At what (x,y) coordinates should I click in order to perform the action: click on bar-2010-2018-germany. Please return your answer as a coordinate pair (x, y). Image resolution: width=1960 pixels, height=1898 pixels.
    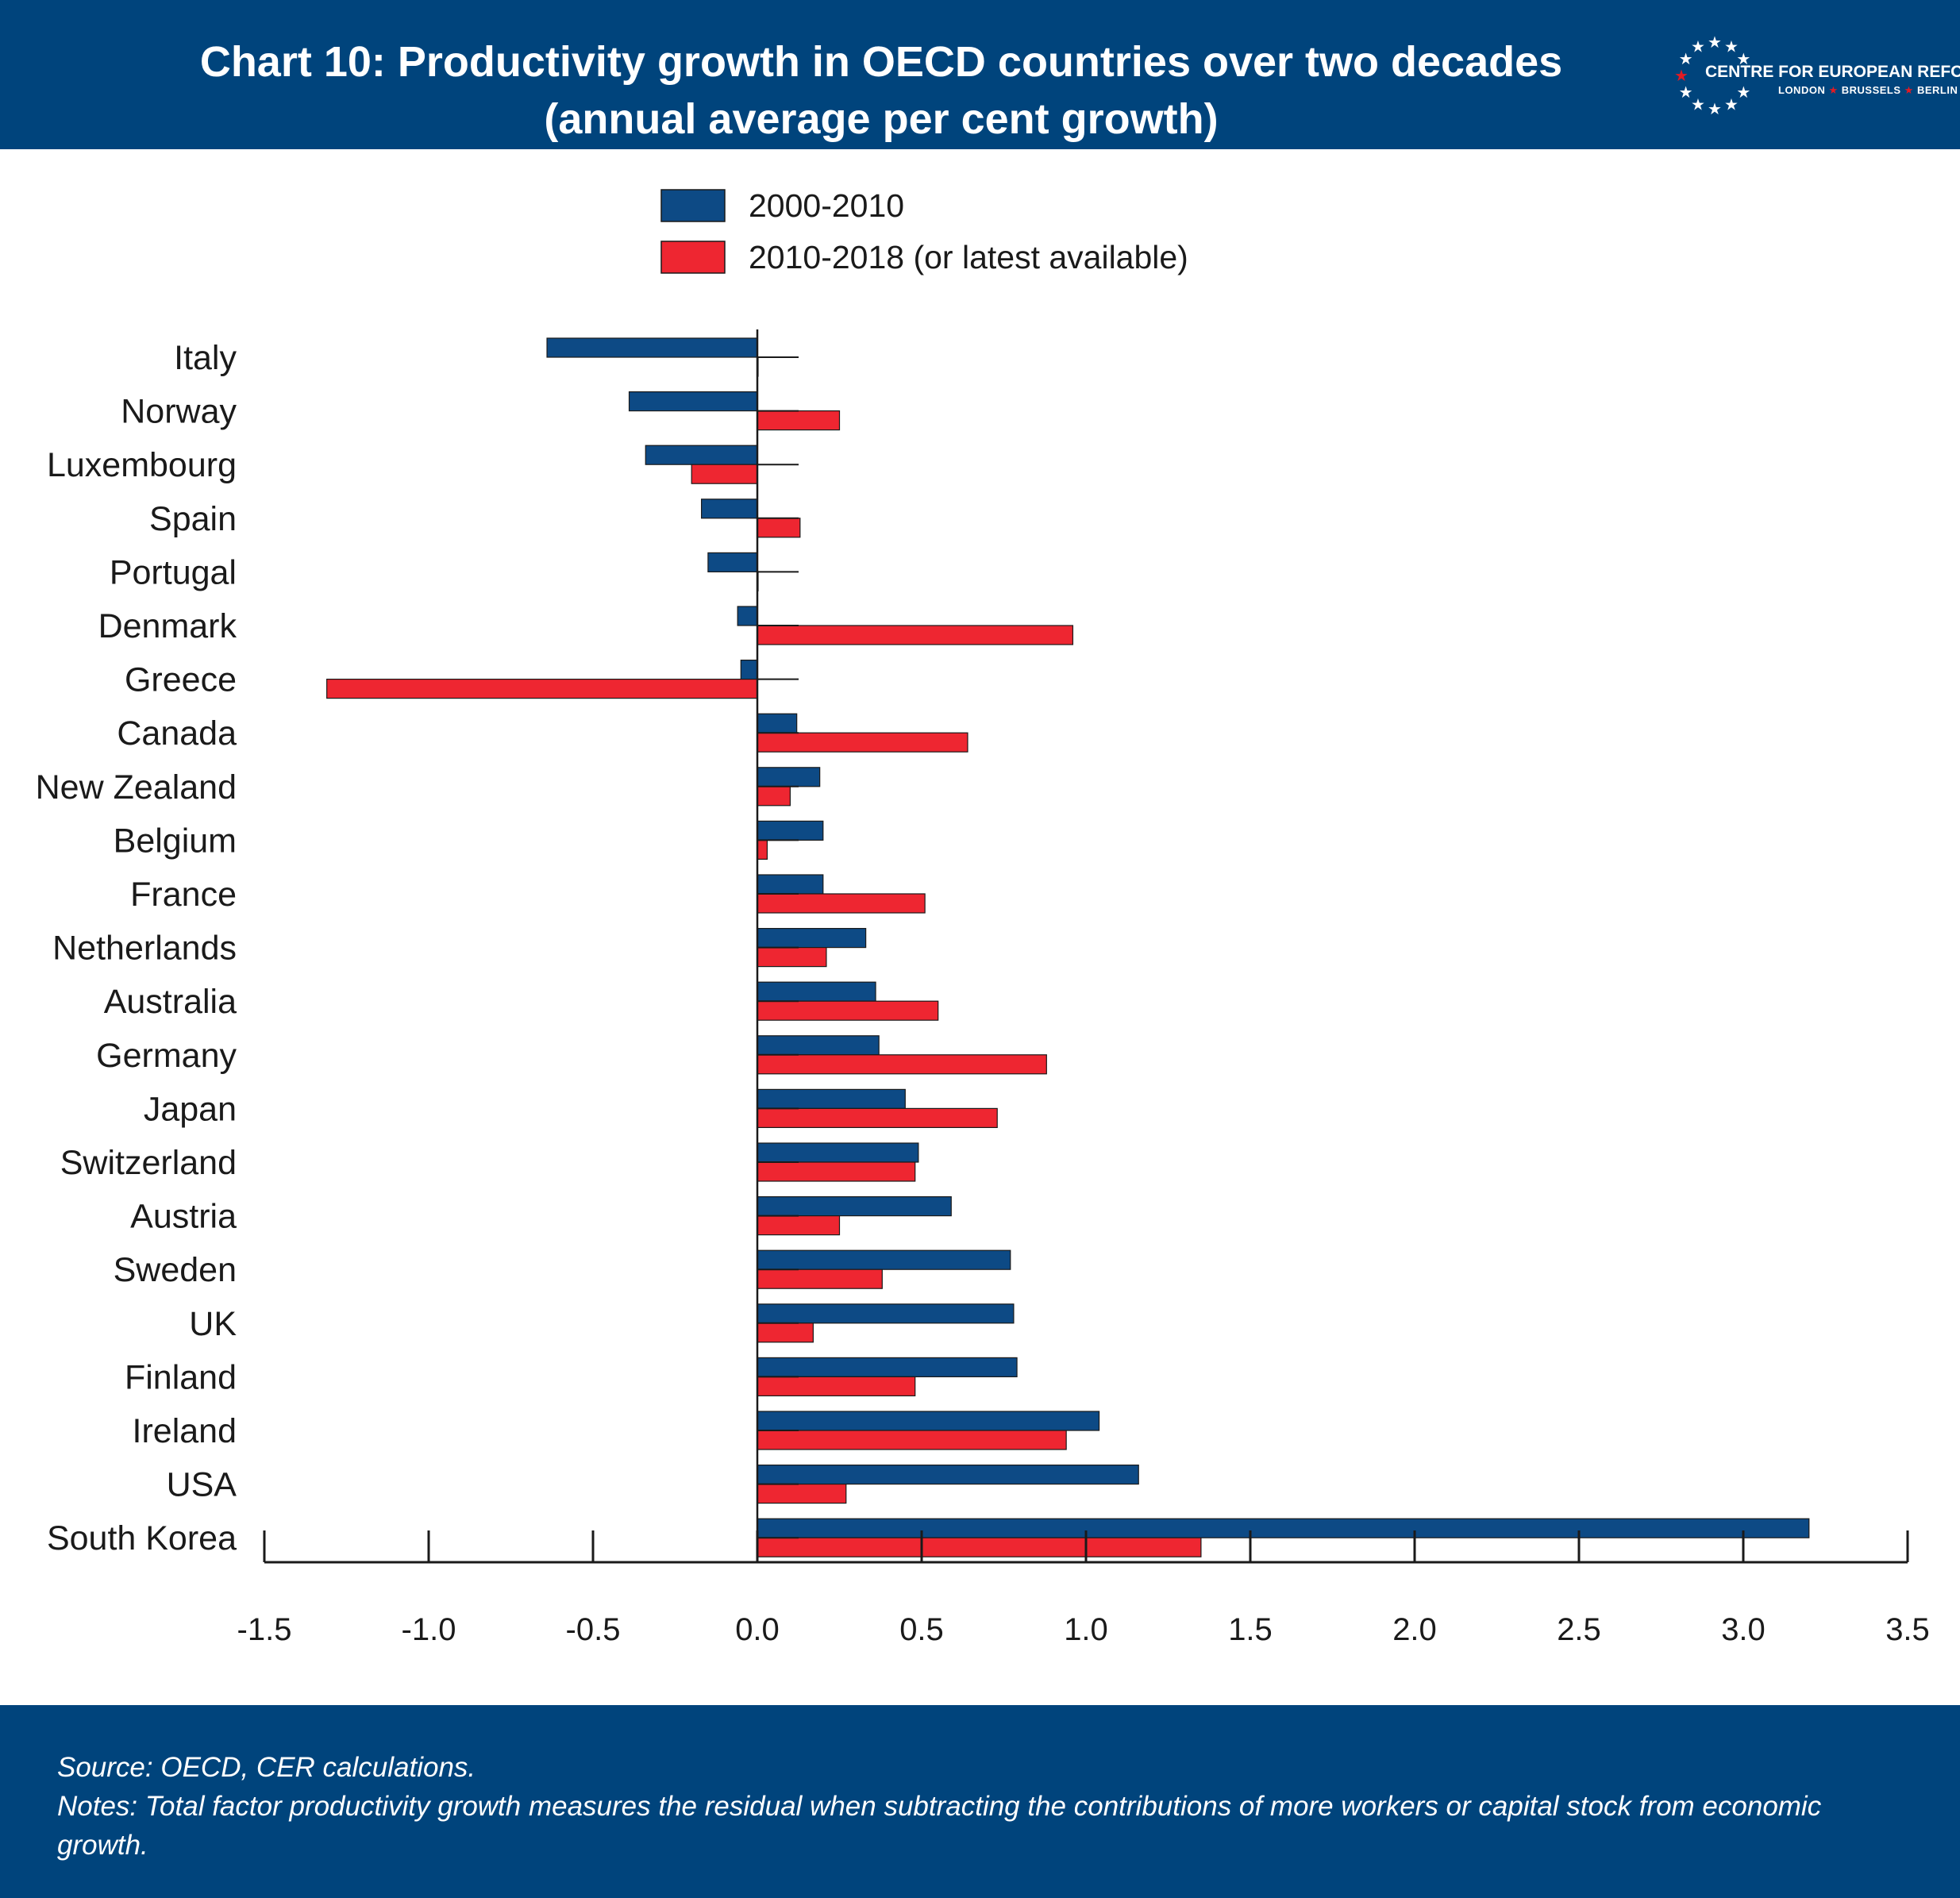
    Looking at the image, I should click on (902, 1064).